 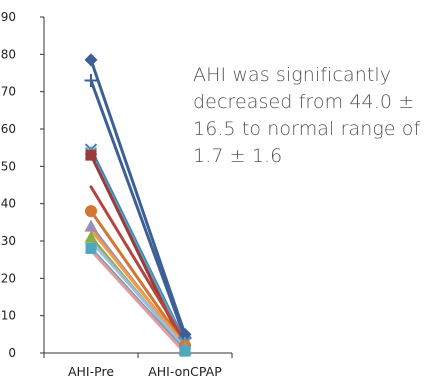 I want to click on x-category-label: AHI-onCPAP, so click(x=185, y=371).